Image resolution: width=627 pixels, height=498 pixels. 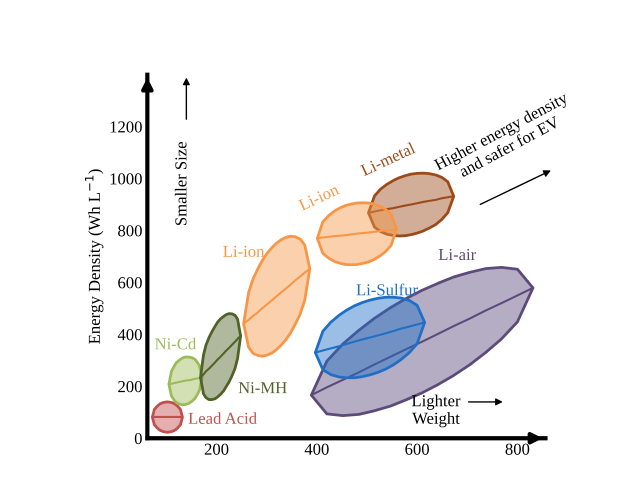 What do you see at coordinates (130, 282) in the screenshot?
I see `y-tick-label: 600` at bounding box center [130, 282].